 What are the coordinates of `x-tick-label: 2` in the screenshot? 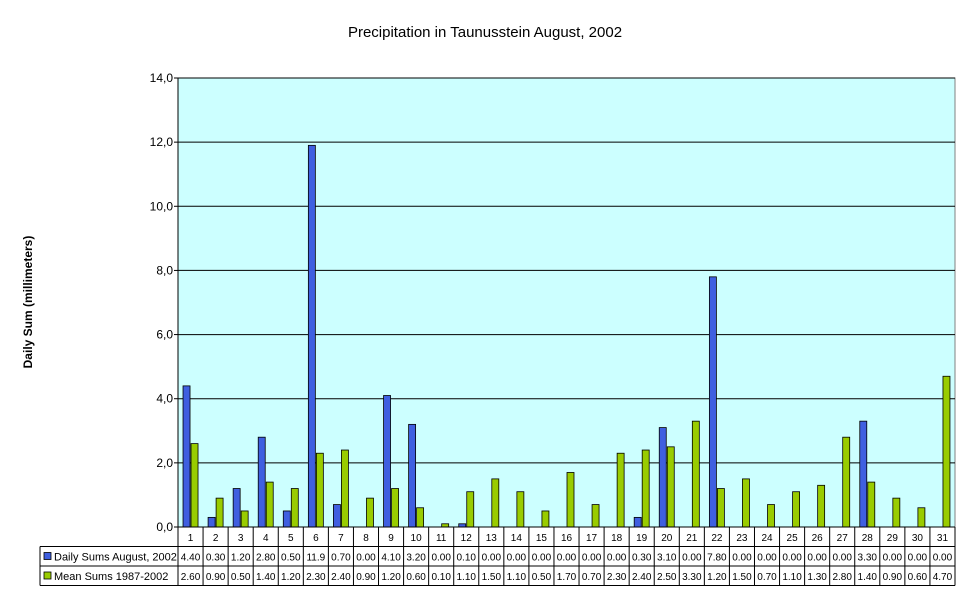 It's located at (216, 538).